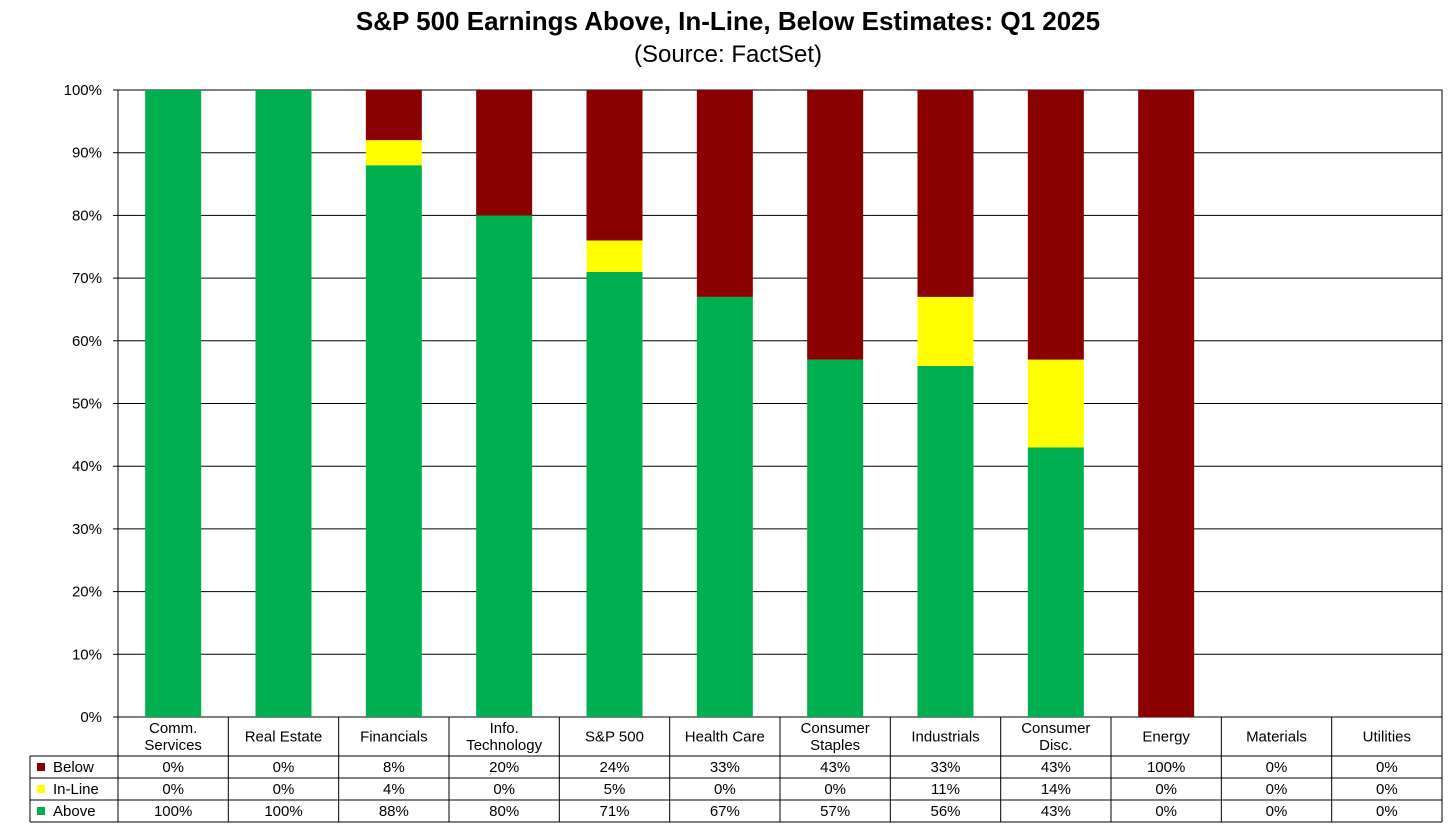 This screenshot has height=830, width=1456. Describe the element at coordinates (725, 811) in the screenshot. I see `data-table-value: 67%` at that location.